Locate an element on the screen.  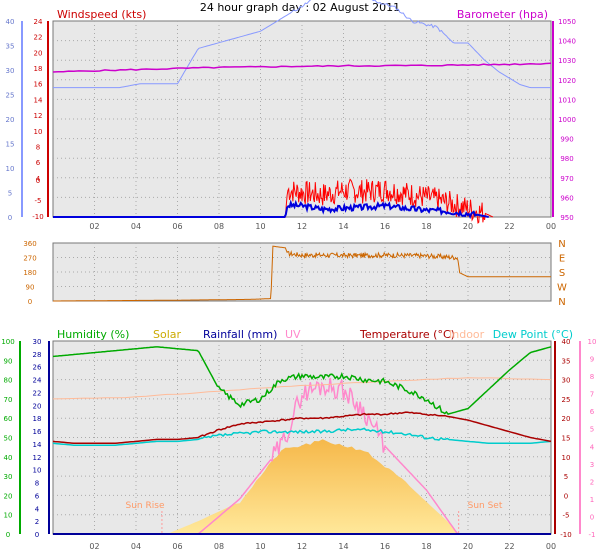
uv-tick: -1 is located at coordinates (592, 535).